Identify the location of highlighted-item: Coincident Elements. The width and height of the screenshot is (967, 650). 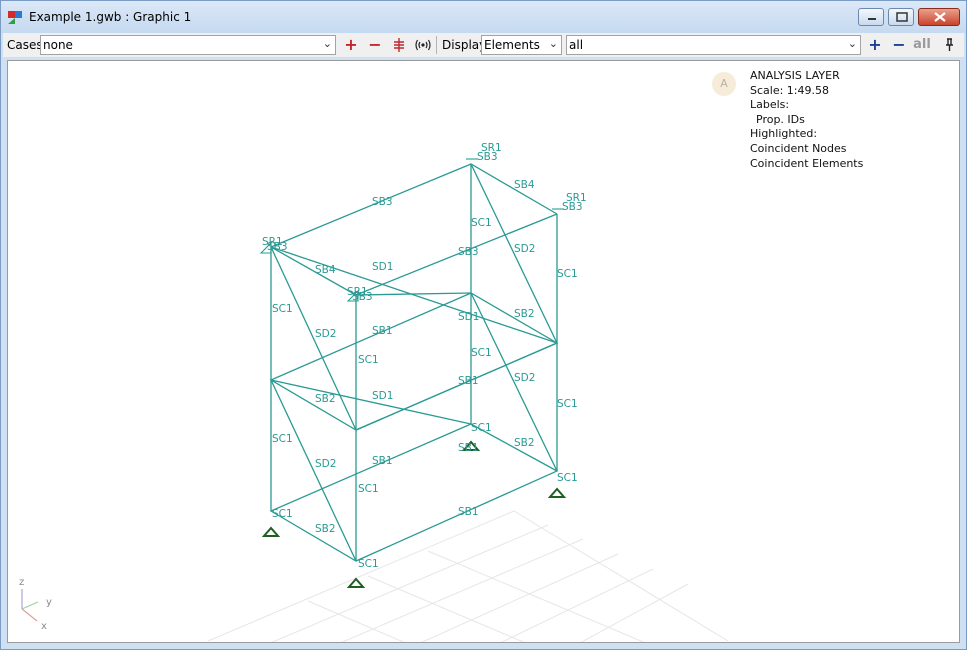
(807, 163).